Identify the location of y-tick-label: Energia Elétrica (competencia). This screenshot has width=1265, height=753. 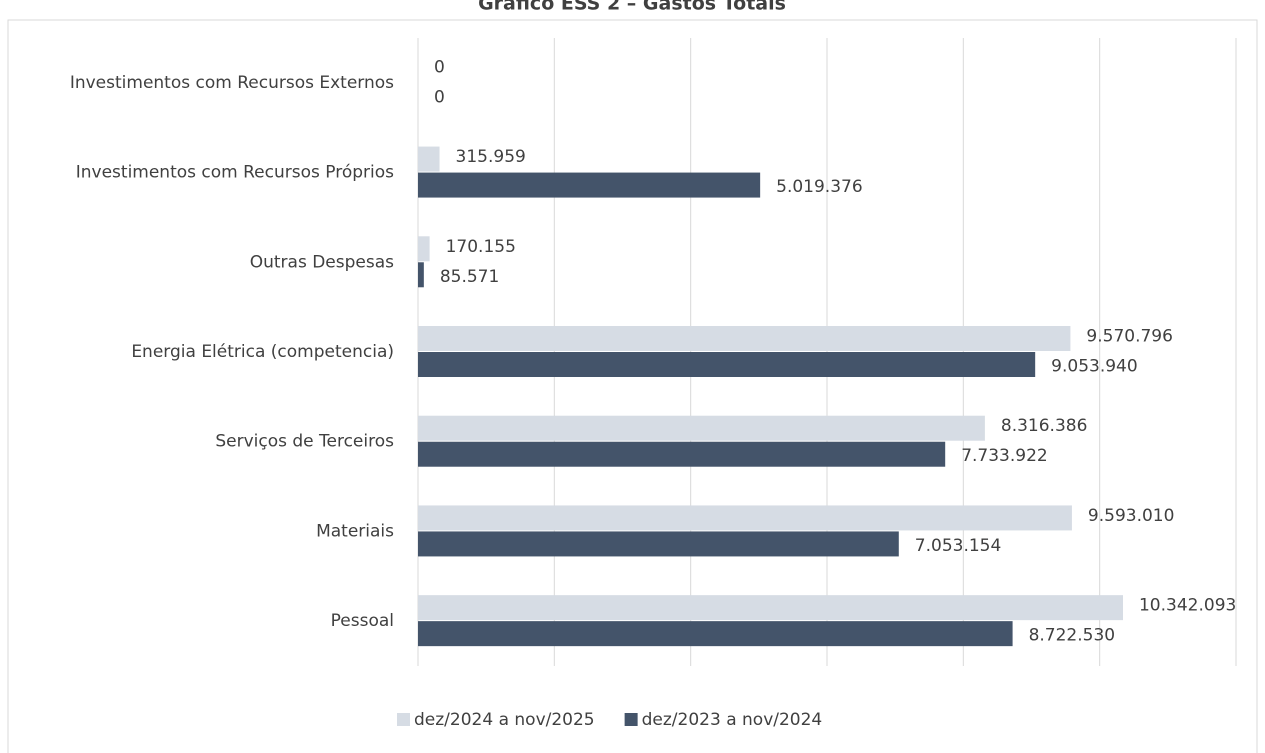
(262, 352).